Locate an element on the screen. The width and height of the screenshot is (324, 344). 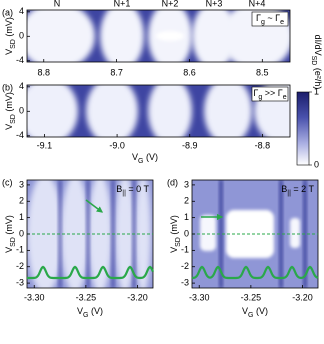
colorbar-label-part: dI/dV is located at coordinates (318, 45).